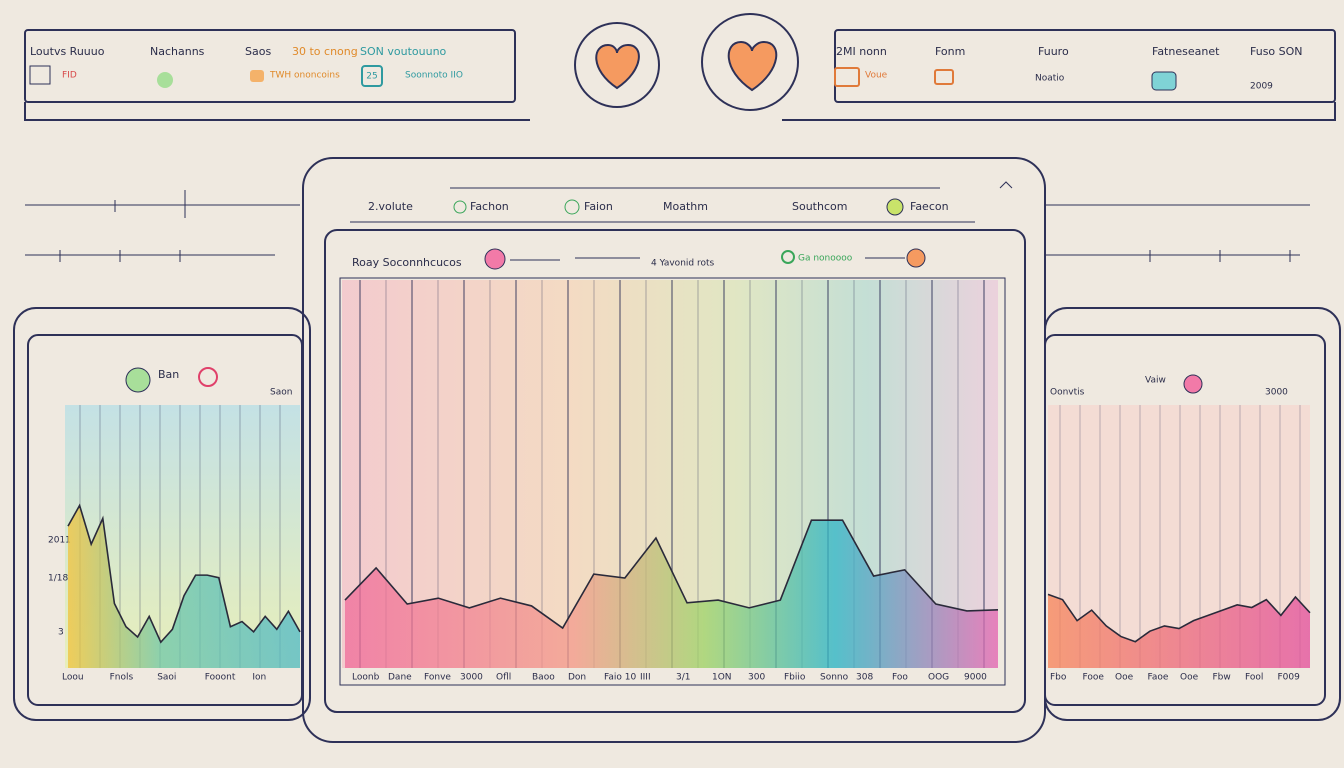  What do you see at coordinates (1050, 79) in the screenshot?
I see `header-sublabel: Noatio` at bounding box center [1050, 79].